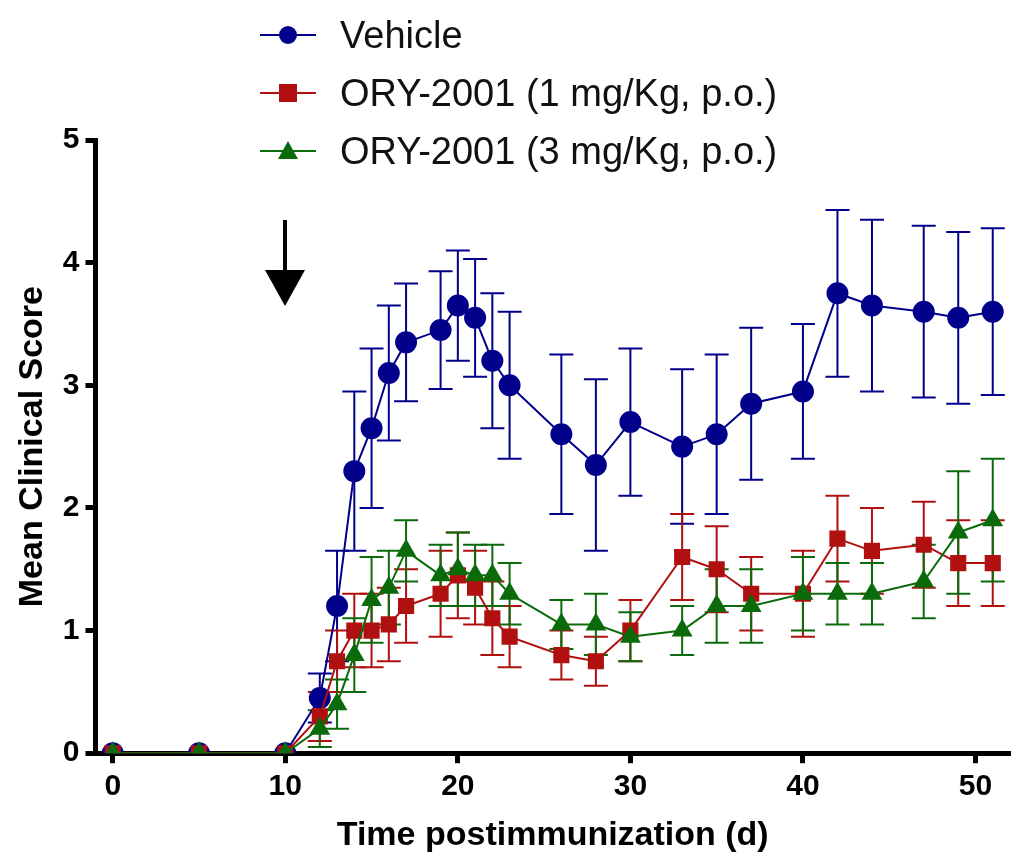  What do you see at coordinates (29, 446) in the screenshot?
I see `y-axis-title: Mean Clinical Score` at bounding box center [29, 446].